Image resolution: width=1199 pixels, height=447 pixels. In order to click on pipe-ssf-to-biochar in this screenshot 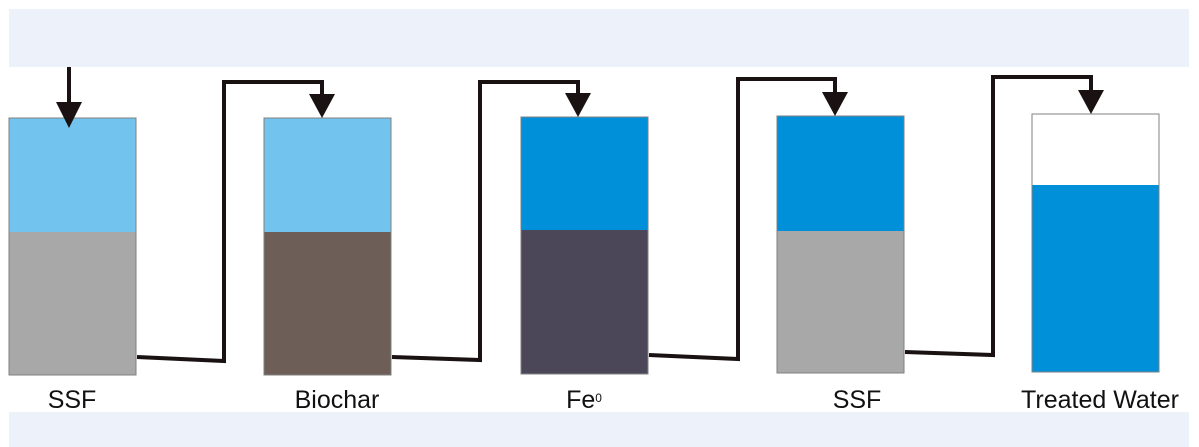, I will do `click(235, 222)`.